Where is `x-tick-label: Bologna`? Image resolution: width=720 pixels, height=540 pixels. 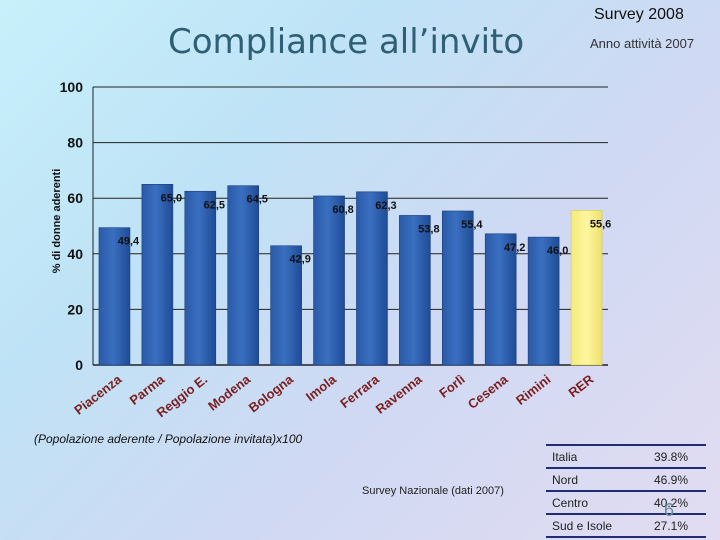 x-tick-label: Bologna is located at coordinates (271, 393).